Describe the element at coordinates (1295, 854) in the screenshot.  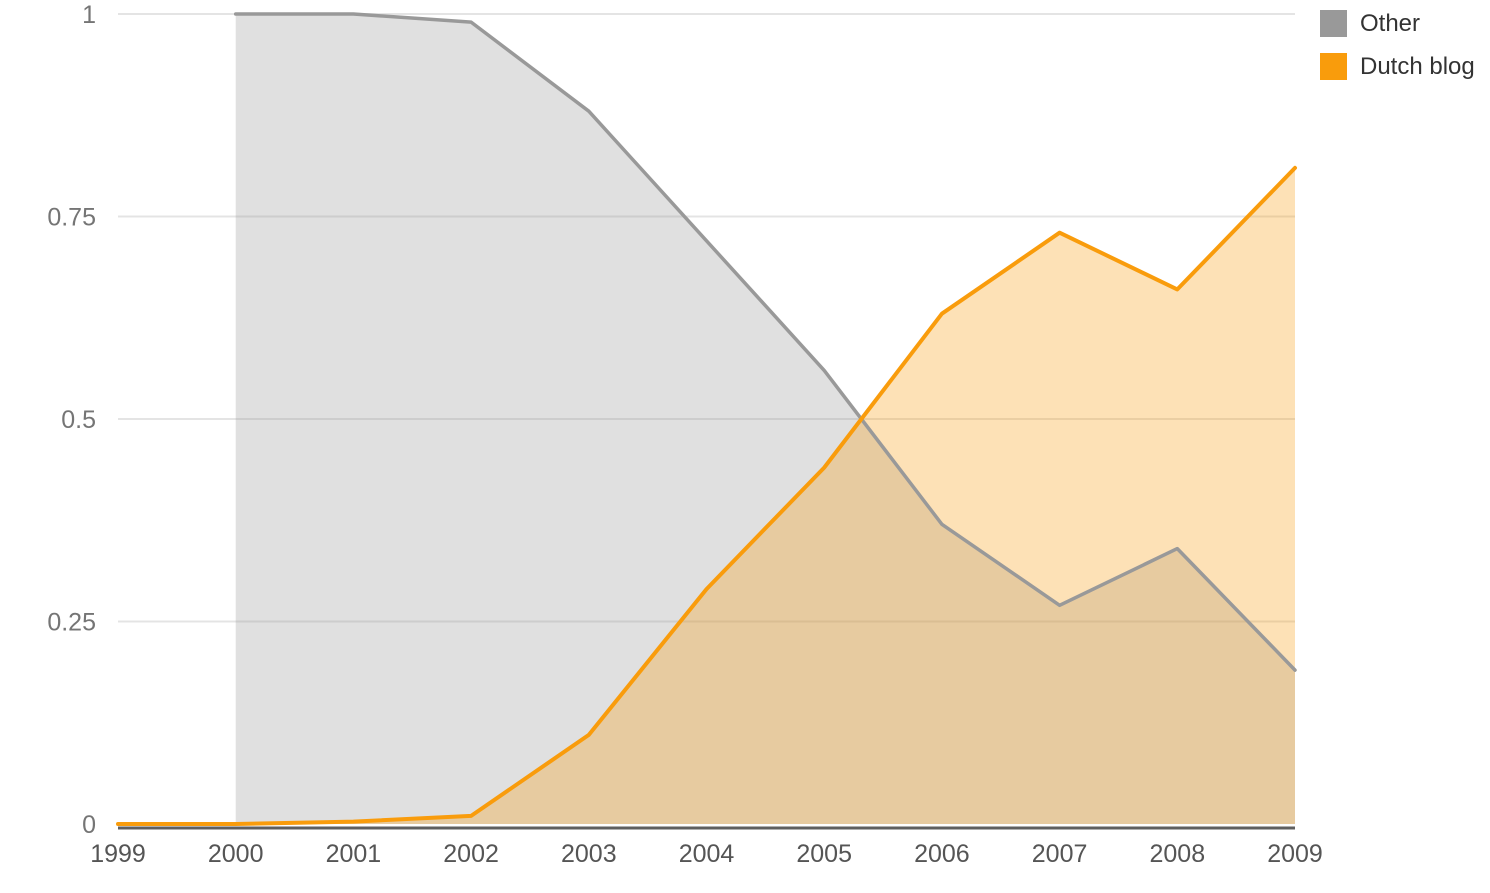
I see `x-axis-label-2009: 2009` at that location.